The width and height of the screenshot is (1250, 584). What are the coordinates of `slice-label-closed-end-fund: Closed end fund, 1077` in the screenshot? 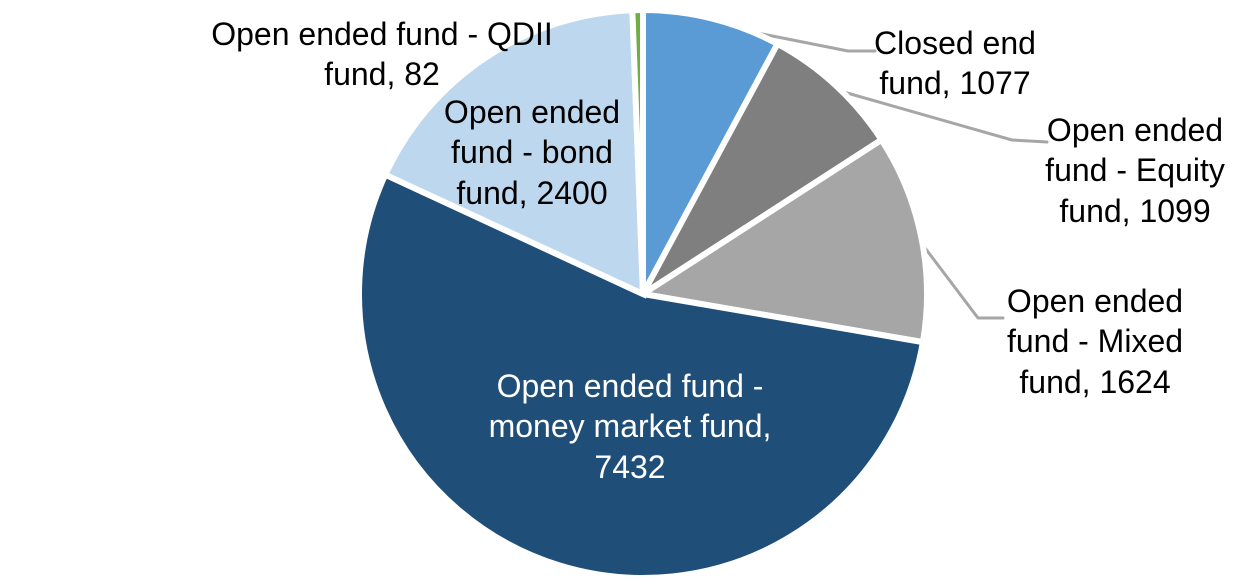 It's located at (955, 63).